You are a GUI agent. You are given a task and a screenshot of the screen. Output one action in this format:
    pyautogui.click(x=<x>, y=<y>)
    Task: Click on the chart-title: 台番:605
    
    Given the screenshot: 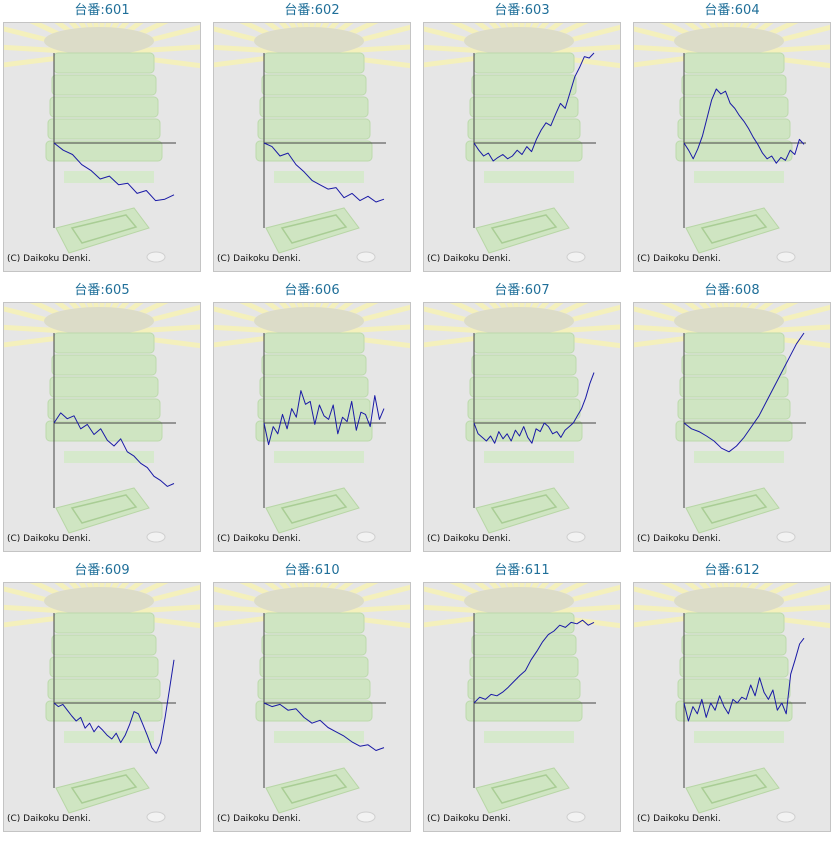 What is the action you would take?
    pyautogui.click(x=102, y=290)
    